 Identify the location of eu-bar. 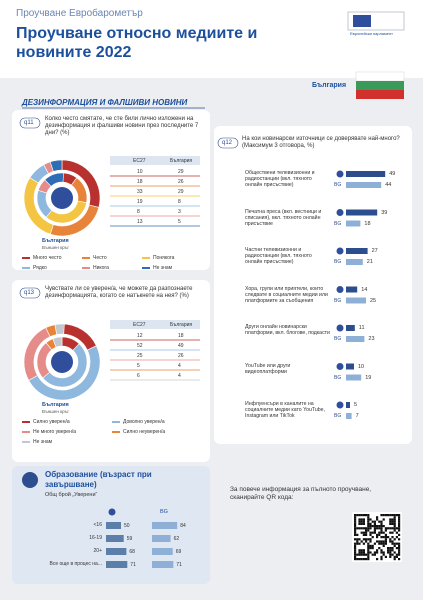
(348, 405).